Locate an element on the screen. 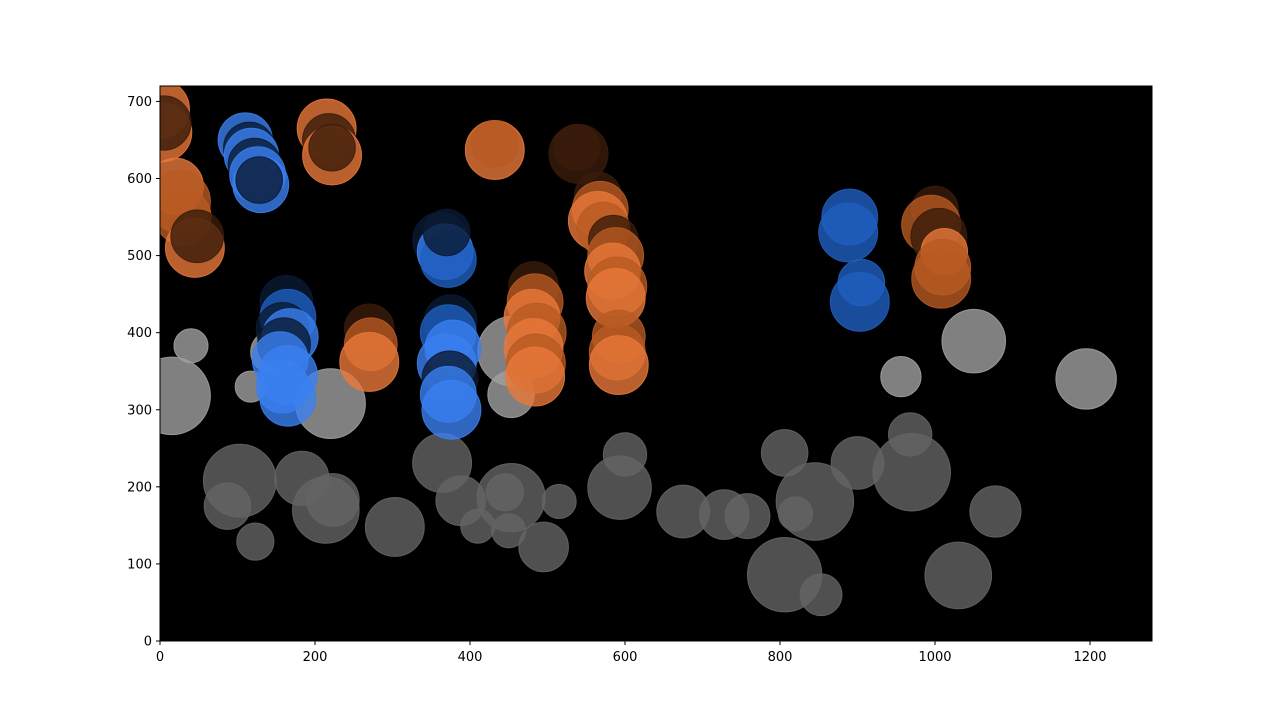  y-tick-label: 300 is located at coordinates (139, 410).